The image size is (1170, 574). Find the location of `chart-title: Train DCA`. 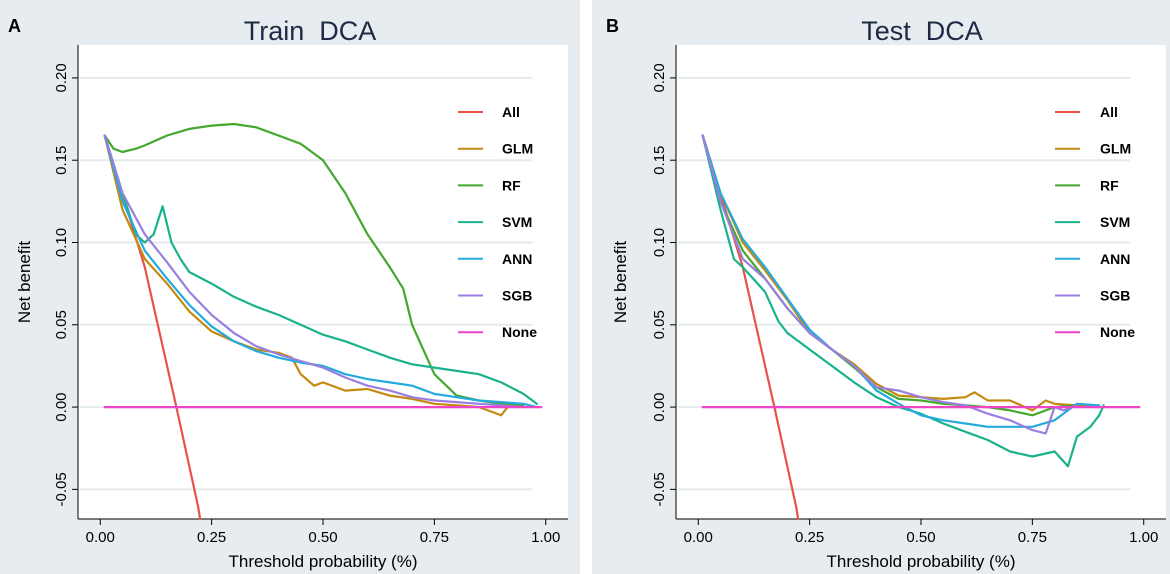

chart-title: Train DCA is located at coordinates (310, 31).